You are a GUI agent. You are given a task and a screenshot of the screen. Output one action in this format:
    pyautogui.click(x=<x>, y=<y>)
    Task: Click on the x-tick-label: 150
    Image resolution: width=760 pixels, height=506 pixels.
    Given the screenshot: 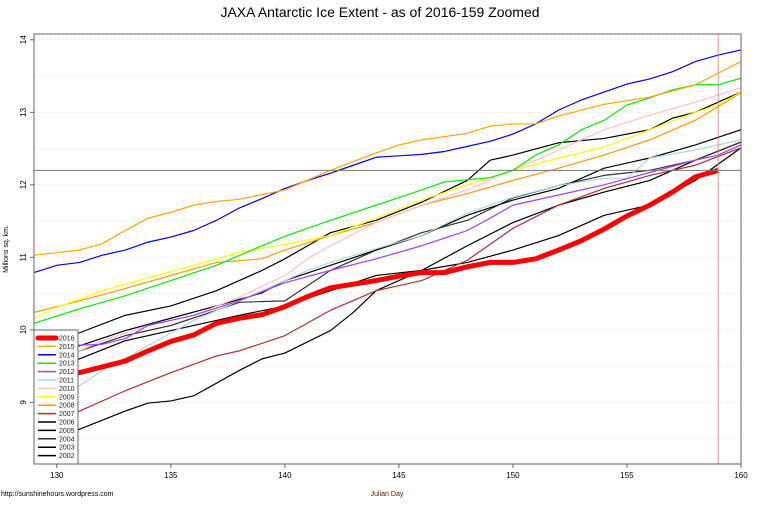 What is the action you would take?
    pyautogui.click(x=513, y=475)
    